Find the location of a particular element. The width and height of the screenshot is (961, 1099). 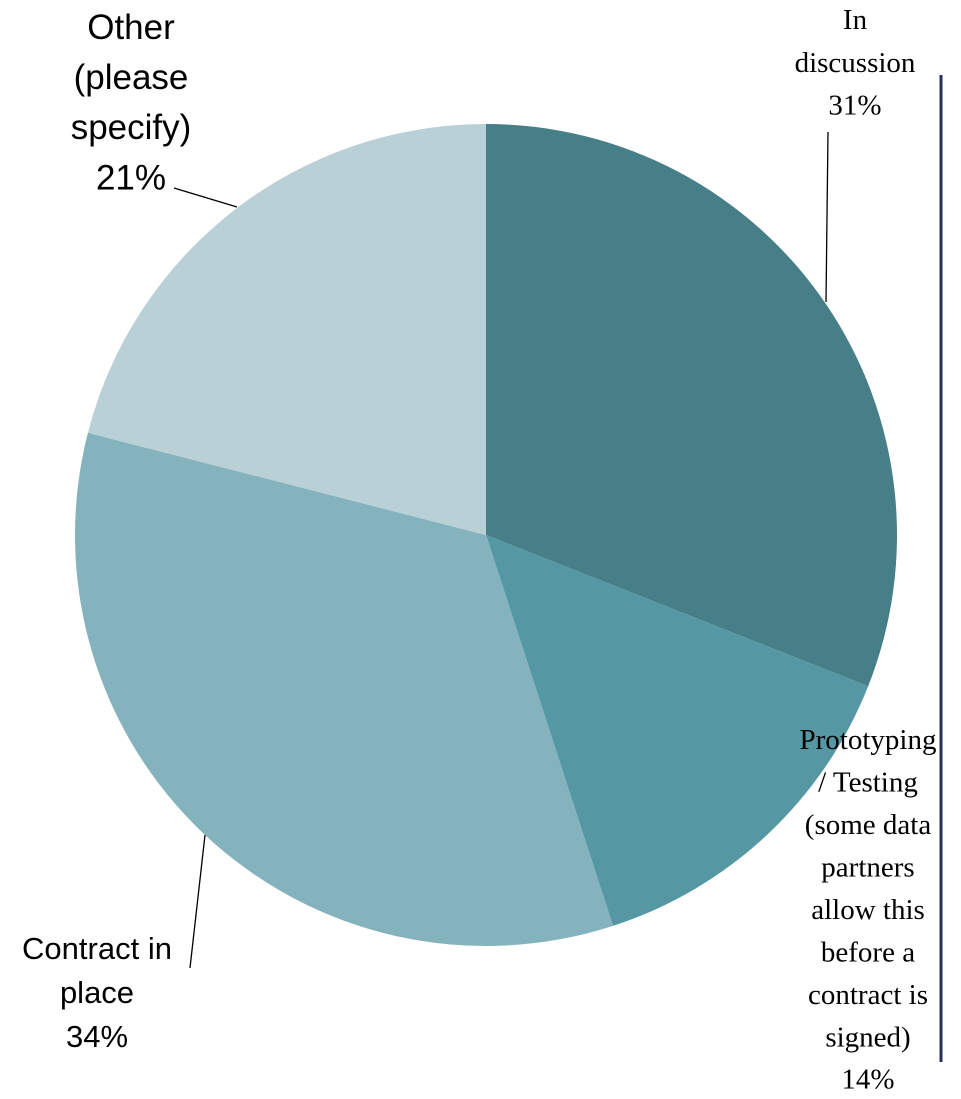

value-label: 34% is located at coordinates (97, 1036).